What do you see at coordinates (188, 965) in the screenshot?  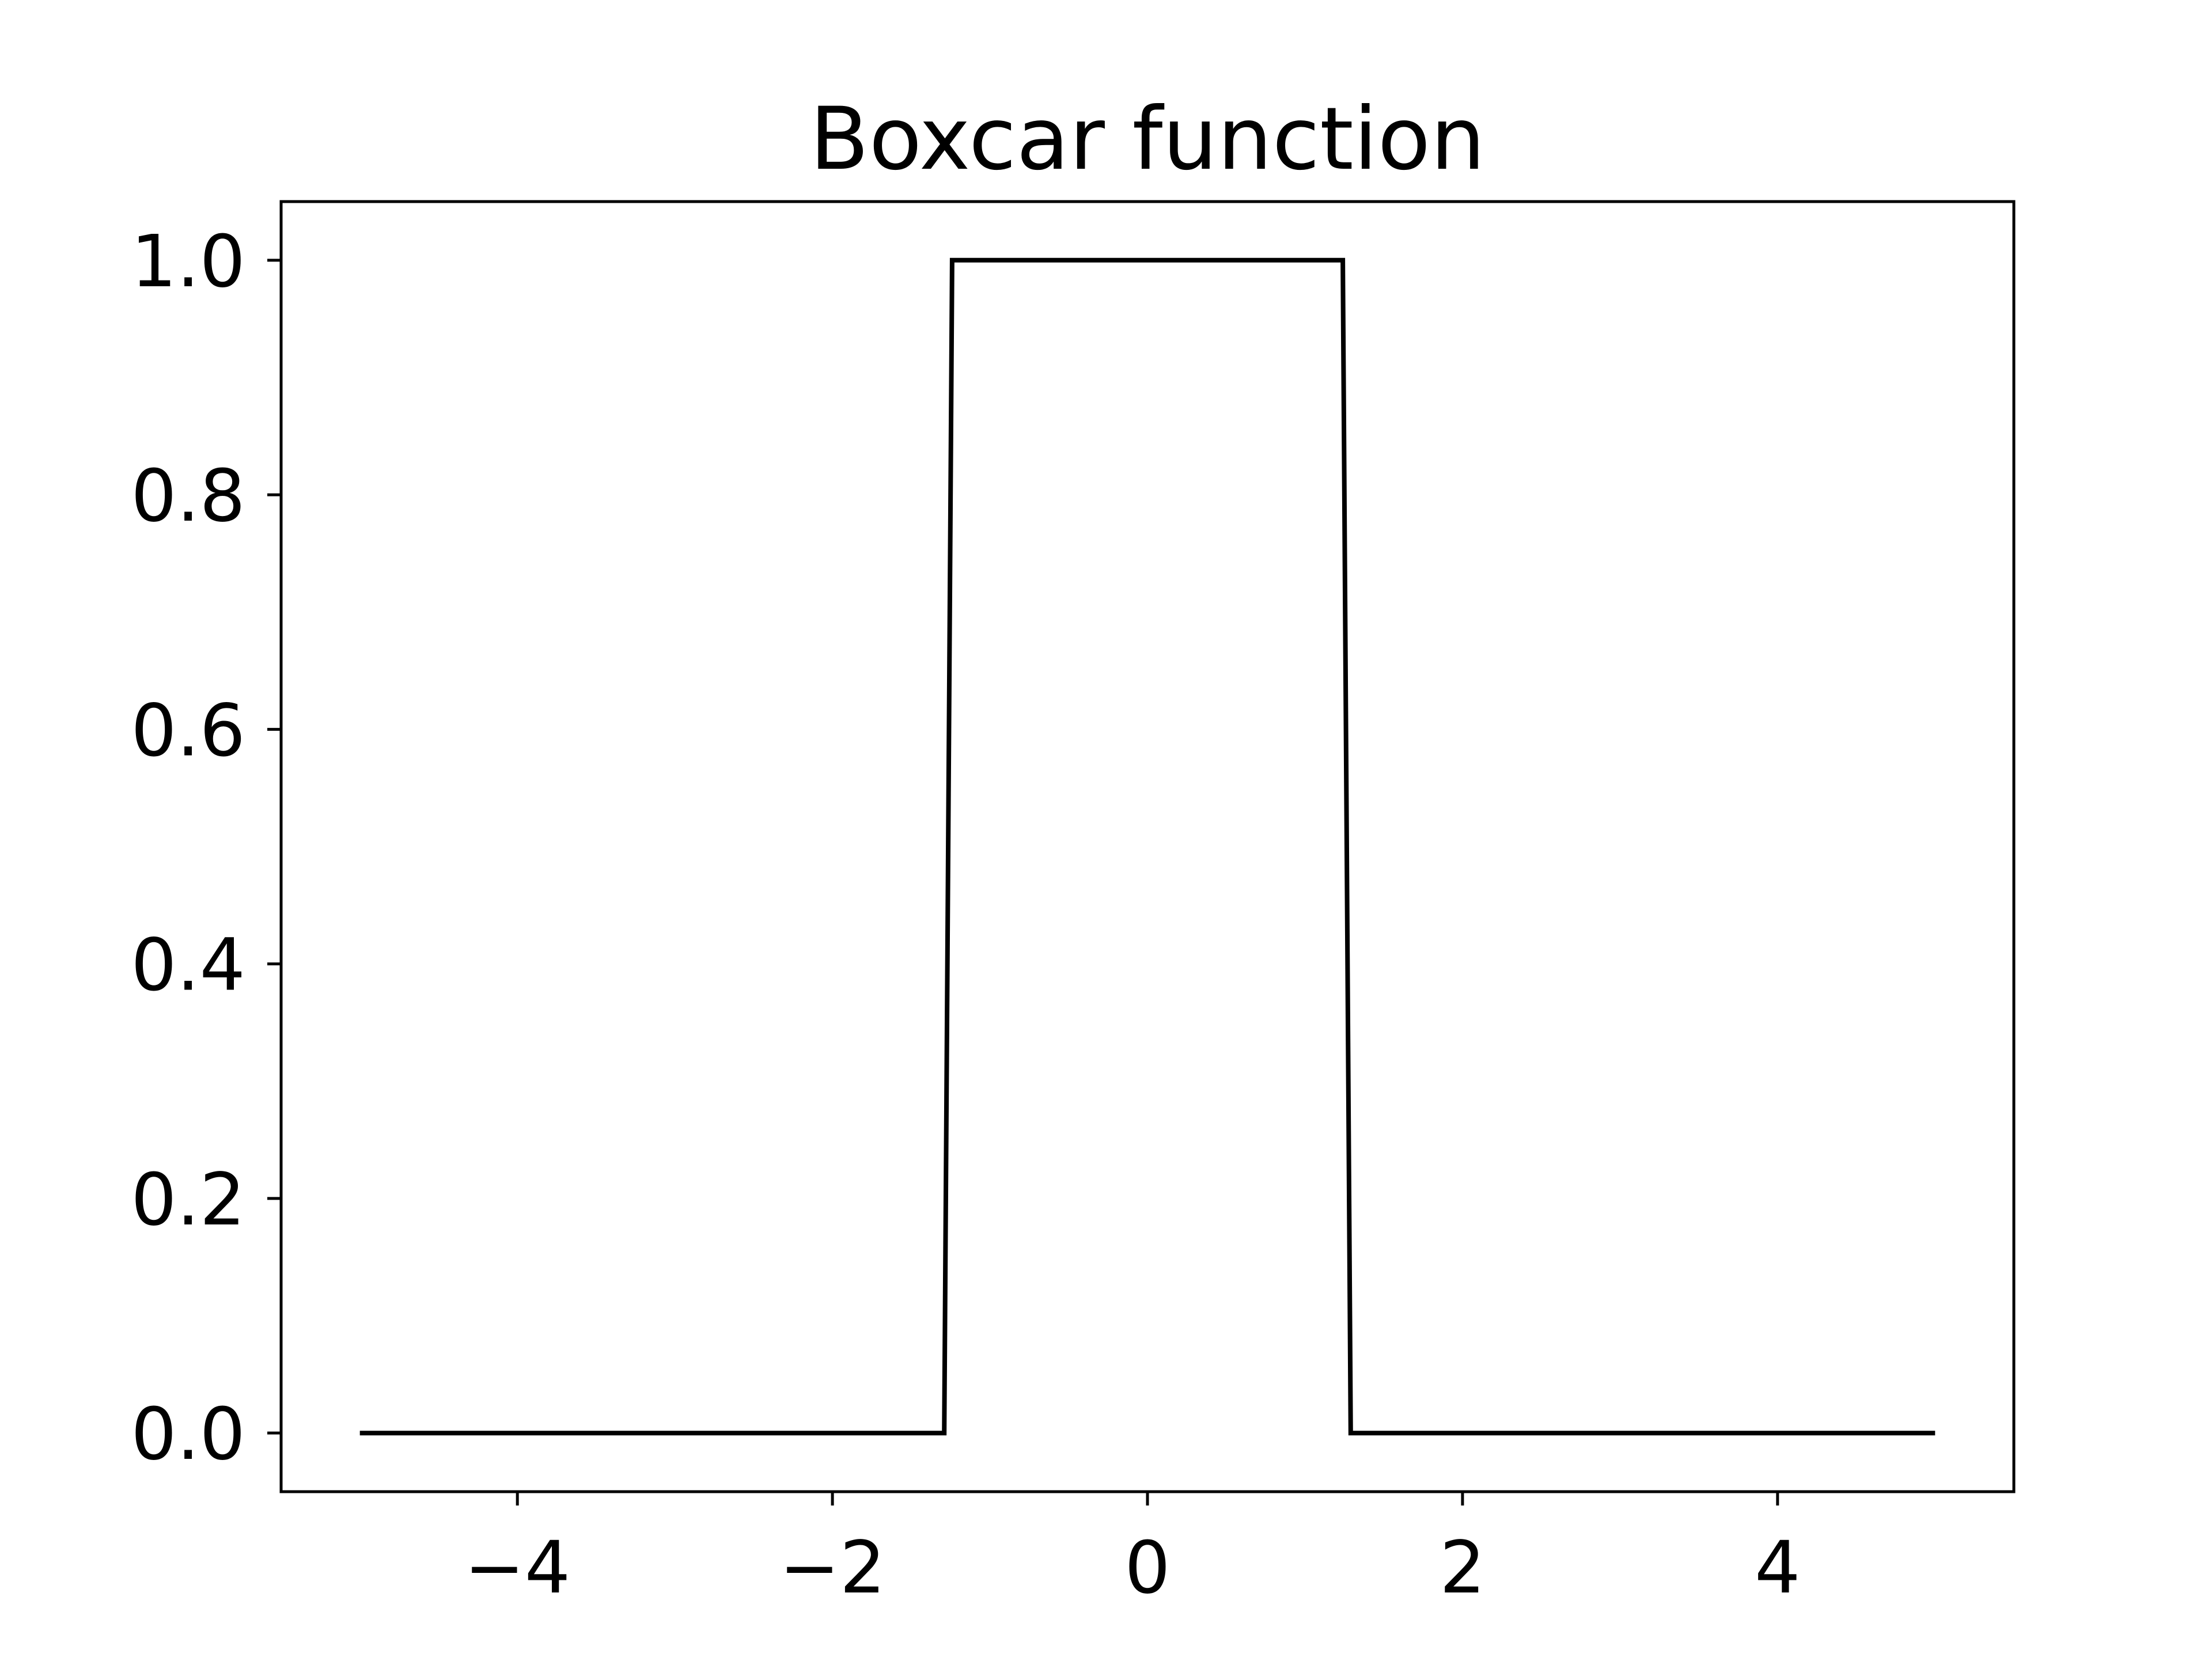 I see `y-tick-label: 0.4` at bounding box center [188, 965].